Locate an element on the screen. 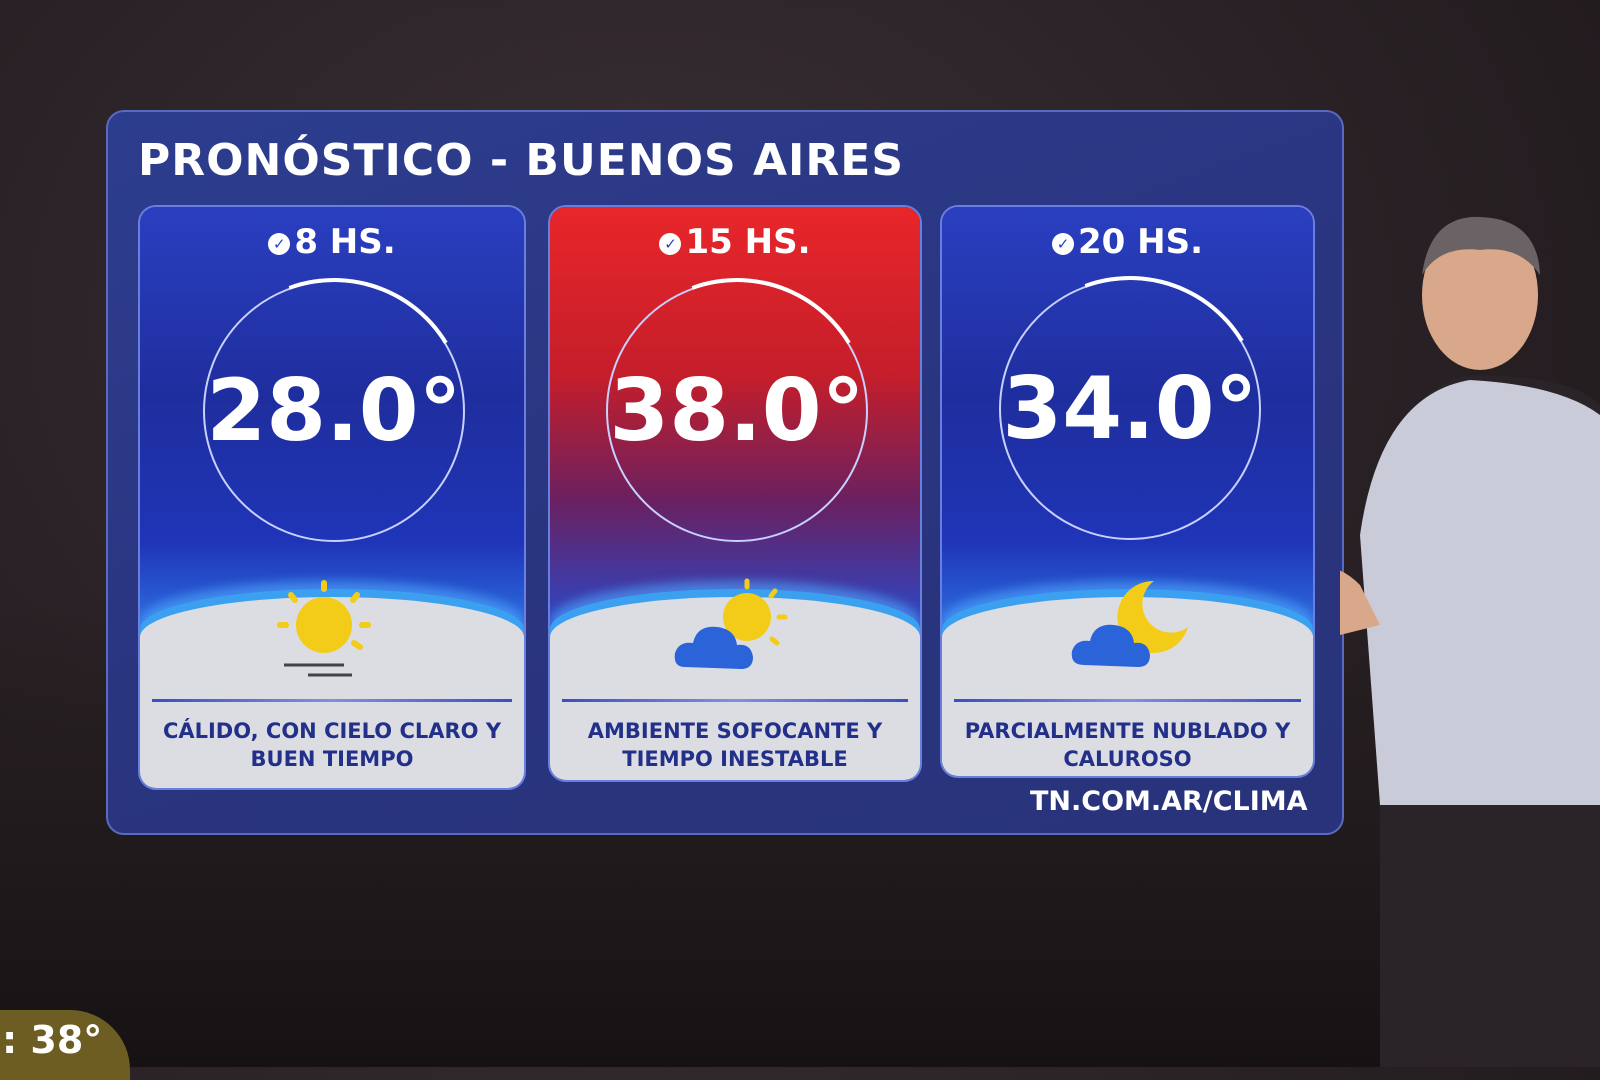  cloud-moon-icon is located at coordinates (1129, 623).